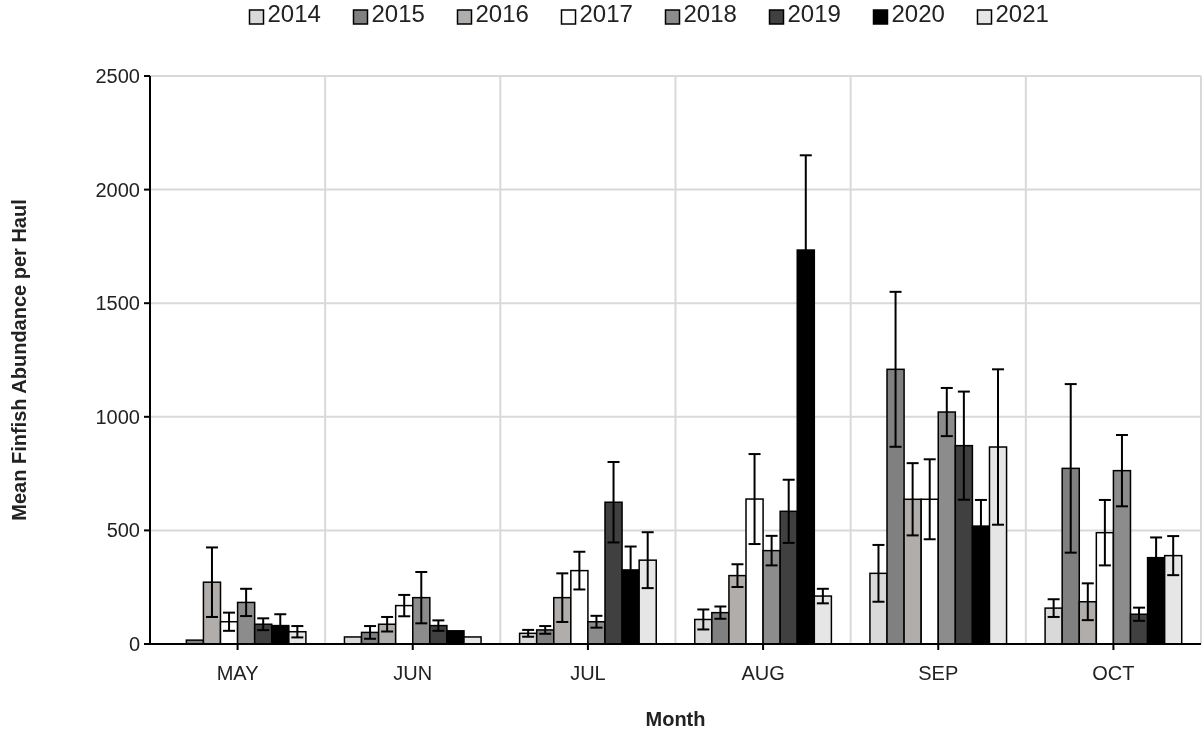 This screenshot has width=1203, height=732. What do you see at coordinates (938, 673) in the screenshot?
I see `x-tick-label: SEP` at bounding box center [938, 673].